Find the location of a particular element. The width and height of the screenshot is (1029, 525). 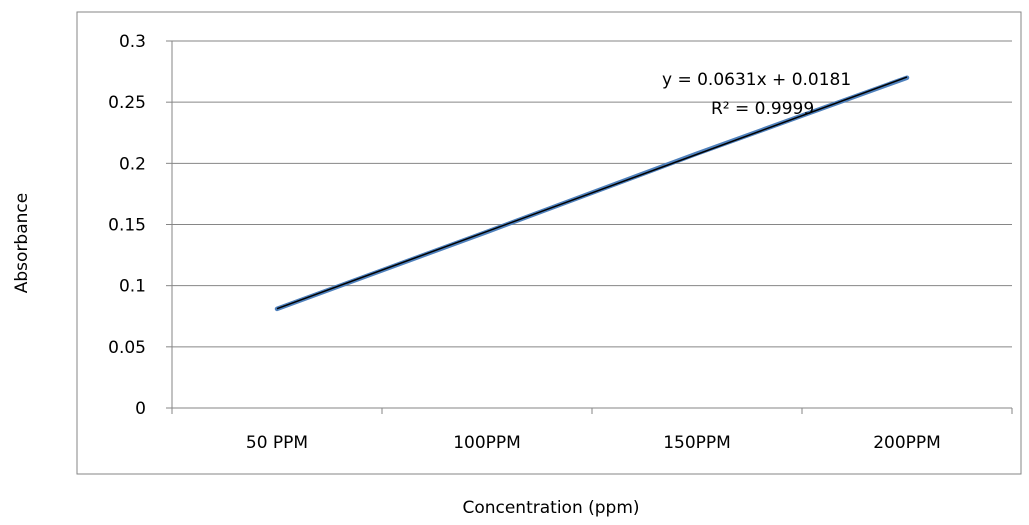

x-axis-title: Concentration (ppm) is located at coordinates (550, 508).